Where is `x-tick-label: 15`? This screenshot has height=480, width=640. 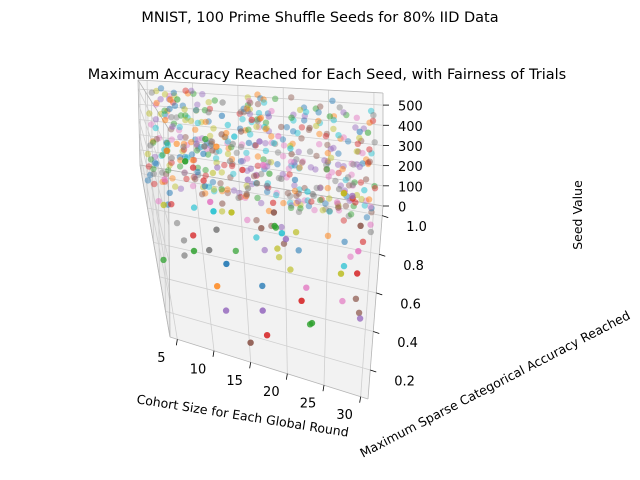
x-tick-label: 15 is located at coordinates (234, 381).